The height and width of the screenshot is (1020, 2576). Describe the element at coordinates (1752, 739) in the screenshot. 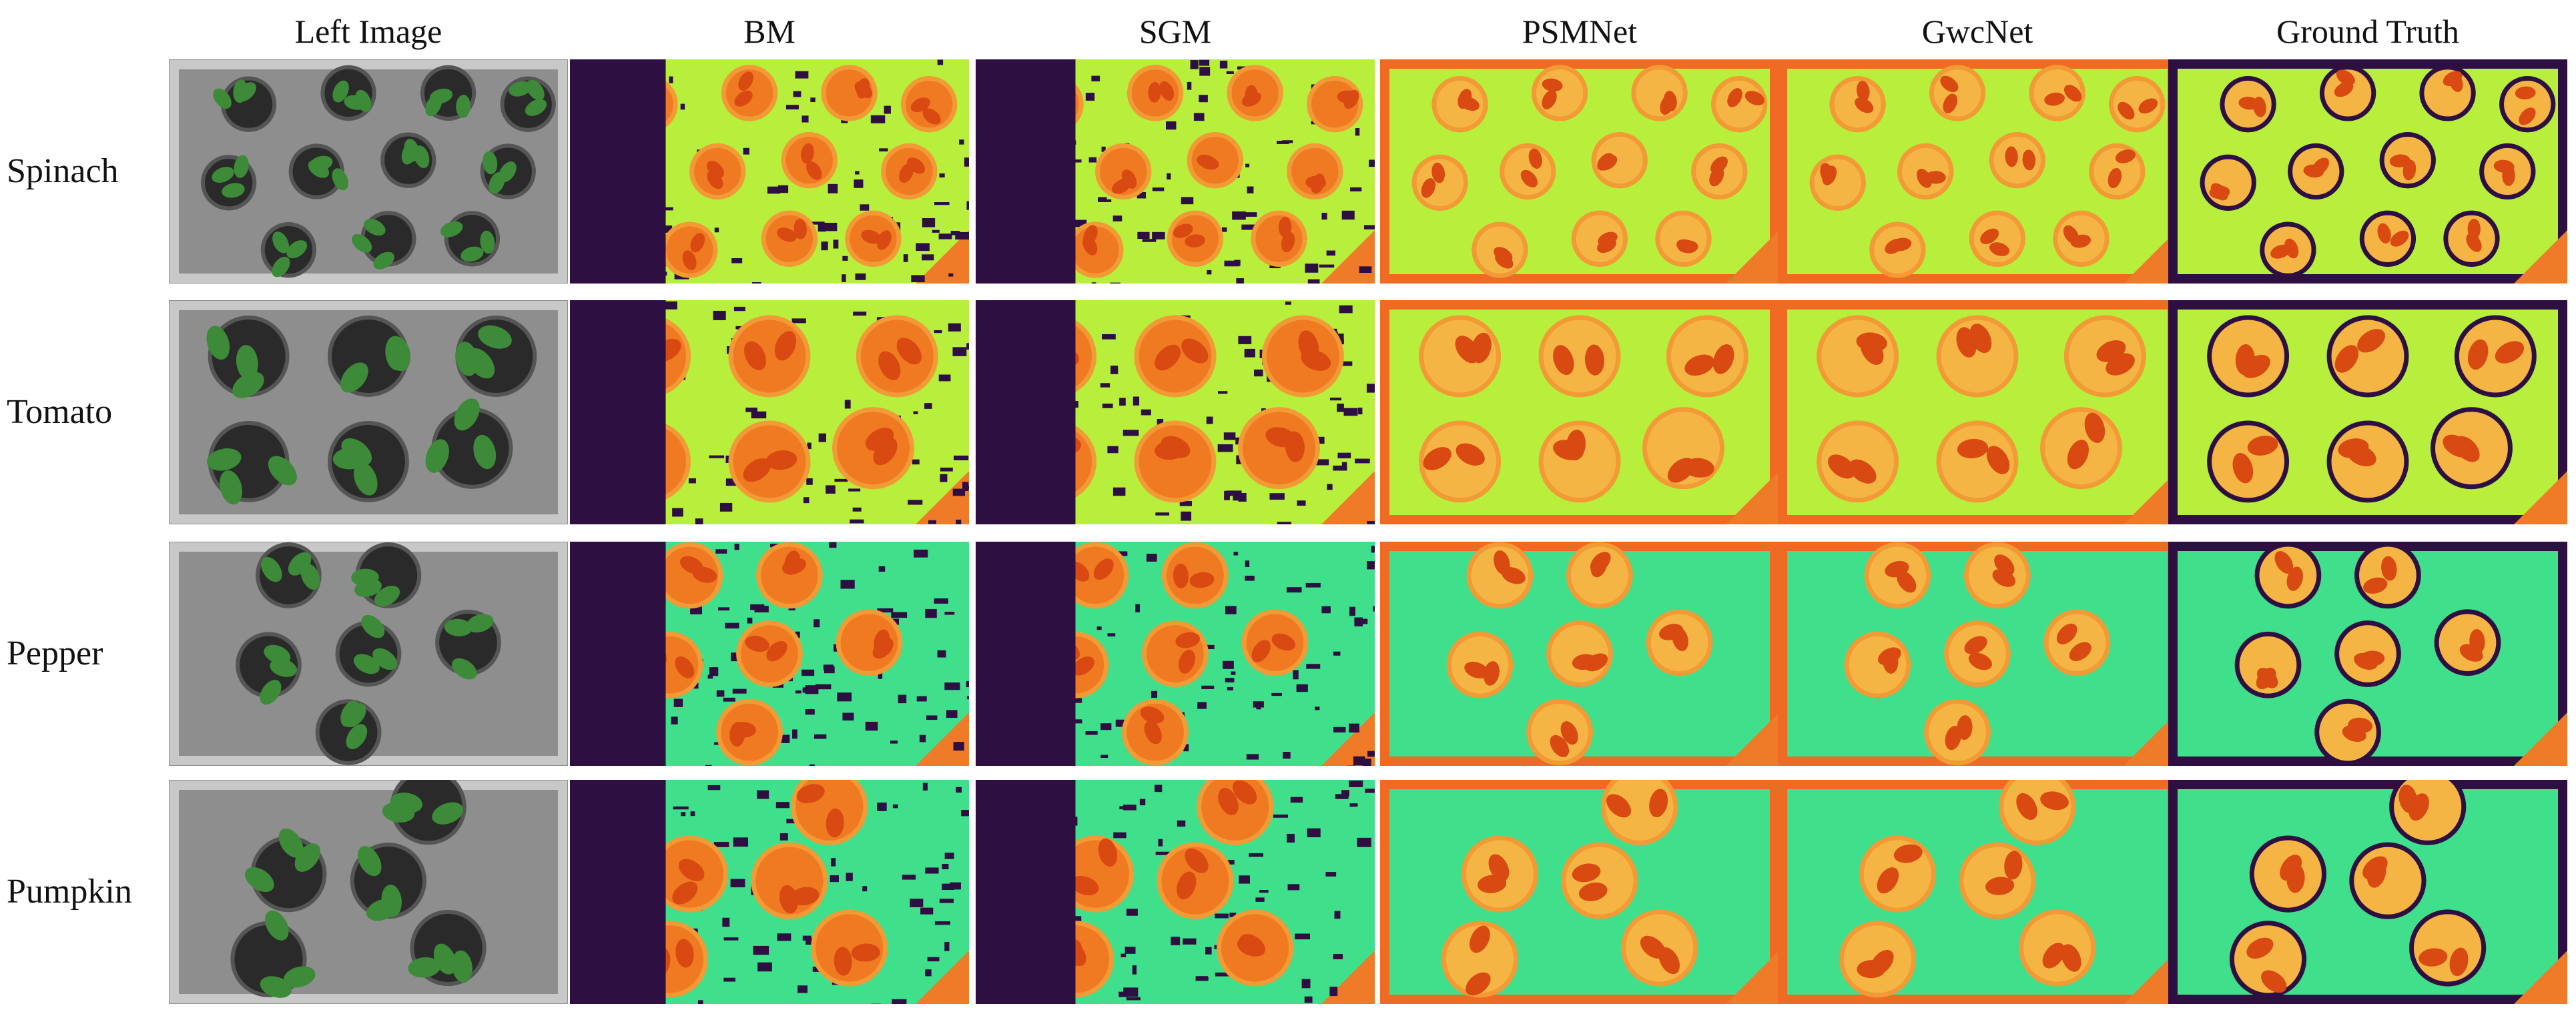

I see `corner-wedge` at that location.